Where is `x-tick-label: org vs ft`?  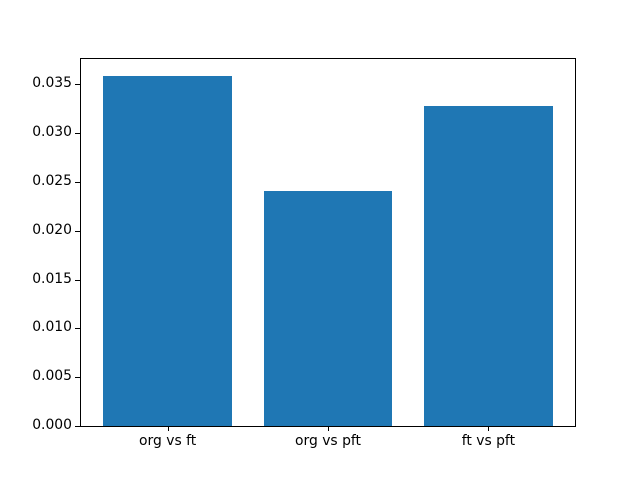 x-tick-label: org vs ft is located at coordinates (168, 441).